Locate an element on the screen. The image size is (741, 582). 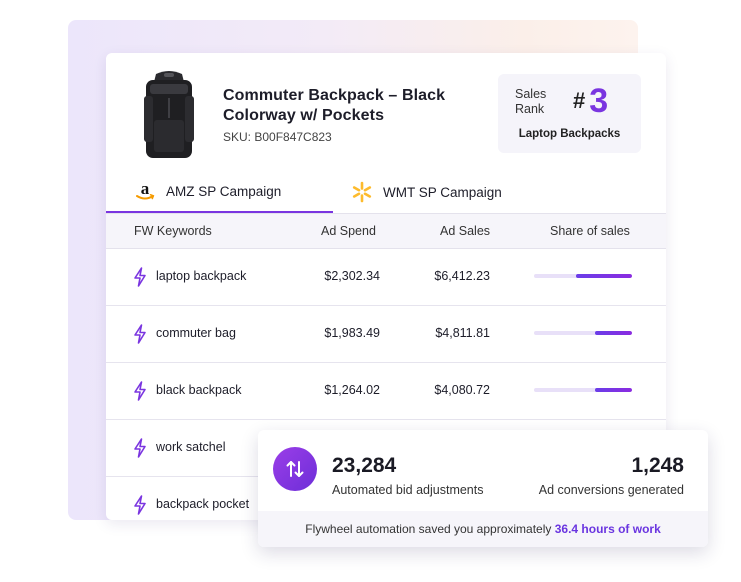
table-row: laptop backpack $2,302.34 $6,412.23 is located at coordinates (386, 277).